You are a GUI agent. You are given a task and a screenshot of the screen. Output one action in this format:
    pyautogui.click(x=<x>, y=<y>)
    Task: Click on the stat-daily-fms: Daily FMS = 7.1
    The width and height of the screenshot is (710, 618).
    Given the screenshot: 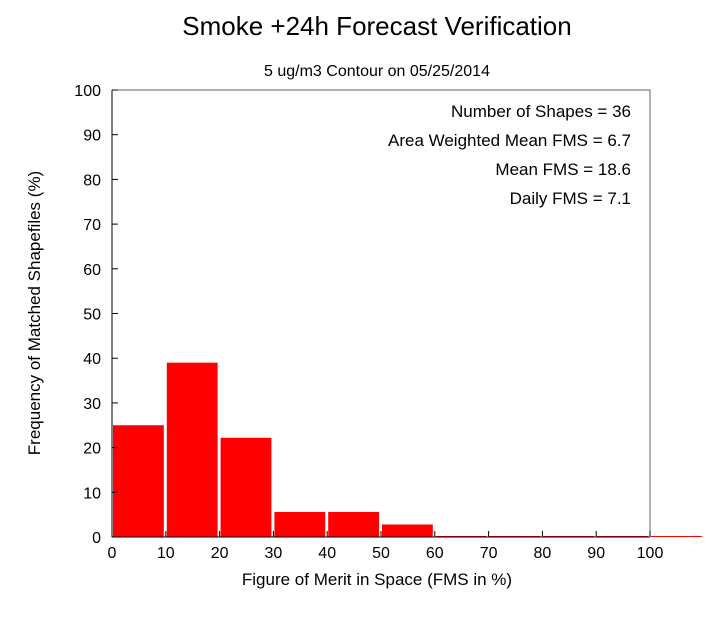 What is the action you would take?
    pyautogui.click(x=570, y=198)
    